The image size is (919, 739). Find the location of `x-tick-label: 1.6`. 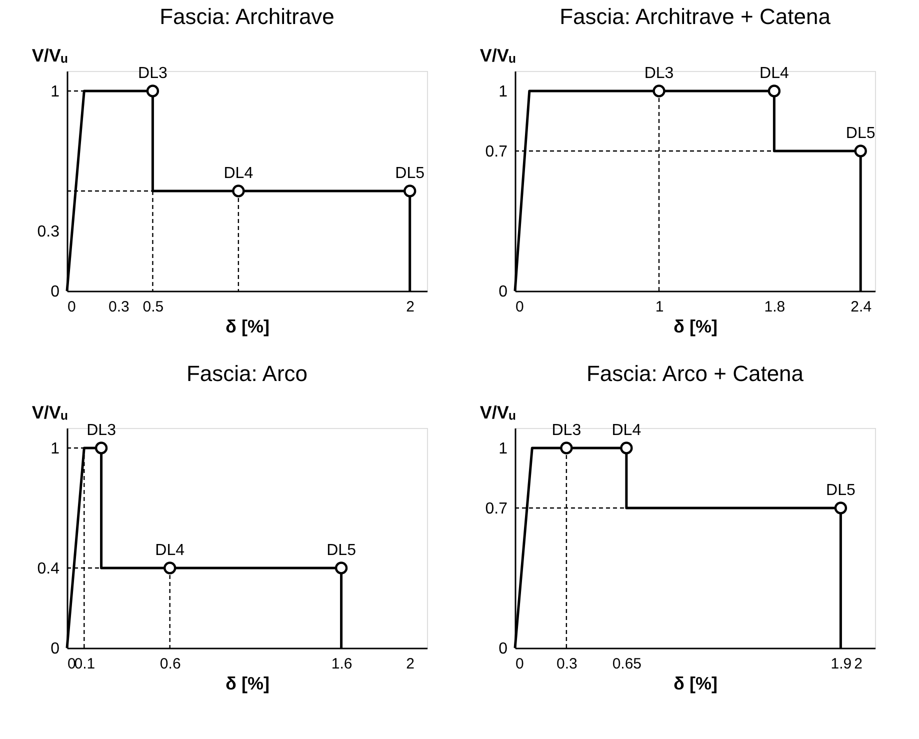

x-tick-label: 1.6 is located at coordinates (341, 664).